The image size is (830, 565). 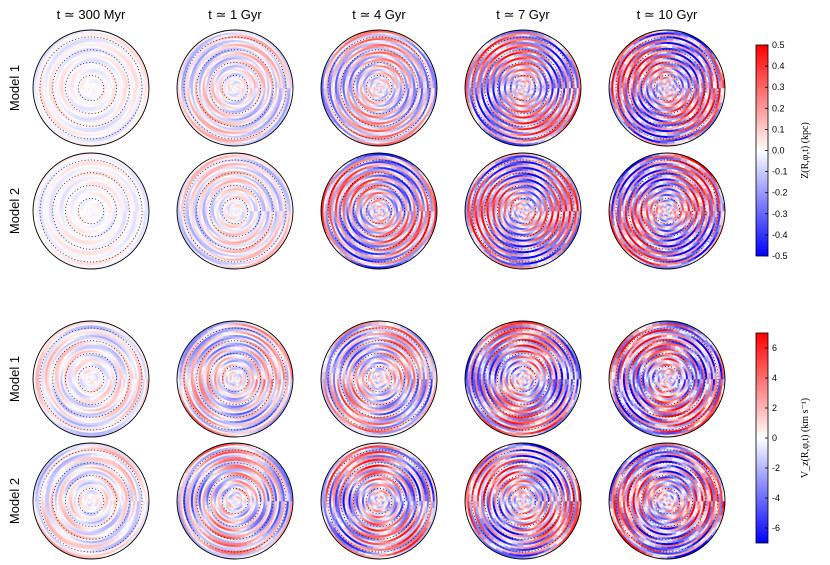 What do you see at coordinates (805, 150) in the screenshot?
I see `colorbar-label: Z(R,φ,t) (kpc)` at bounding box center [805, 150].